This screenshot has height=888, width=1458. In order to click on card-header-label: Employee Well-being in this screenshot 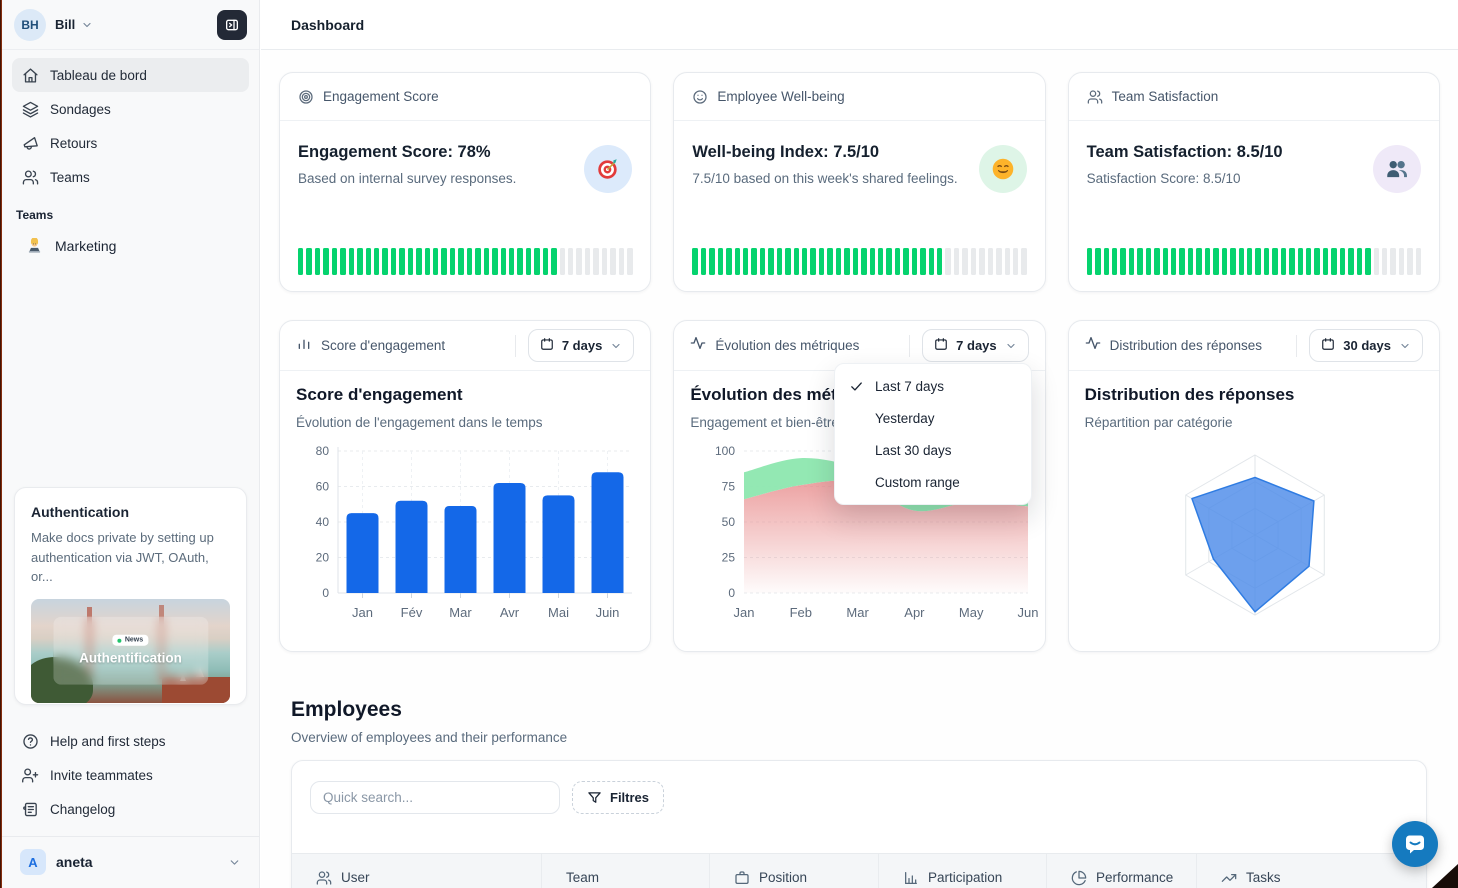, I will do `click(781, 96)`.